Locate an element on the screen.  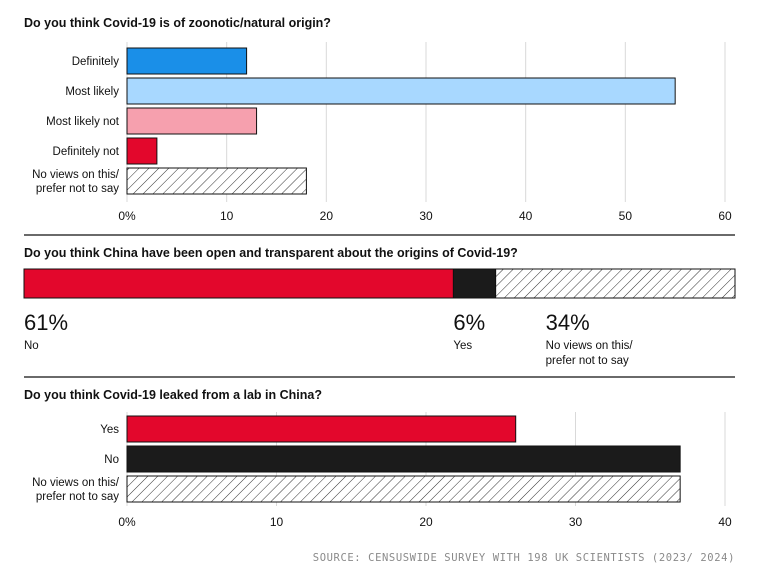
chart1-bar-definitely is located at coordinates (187, 61).